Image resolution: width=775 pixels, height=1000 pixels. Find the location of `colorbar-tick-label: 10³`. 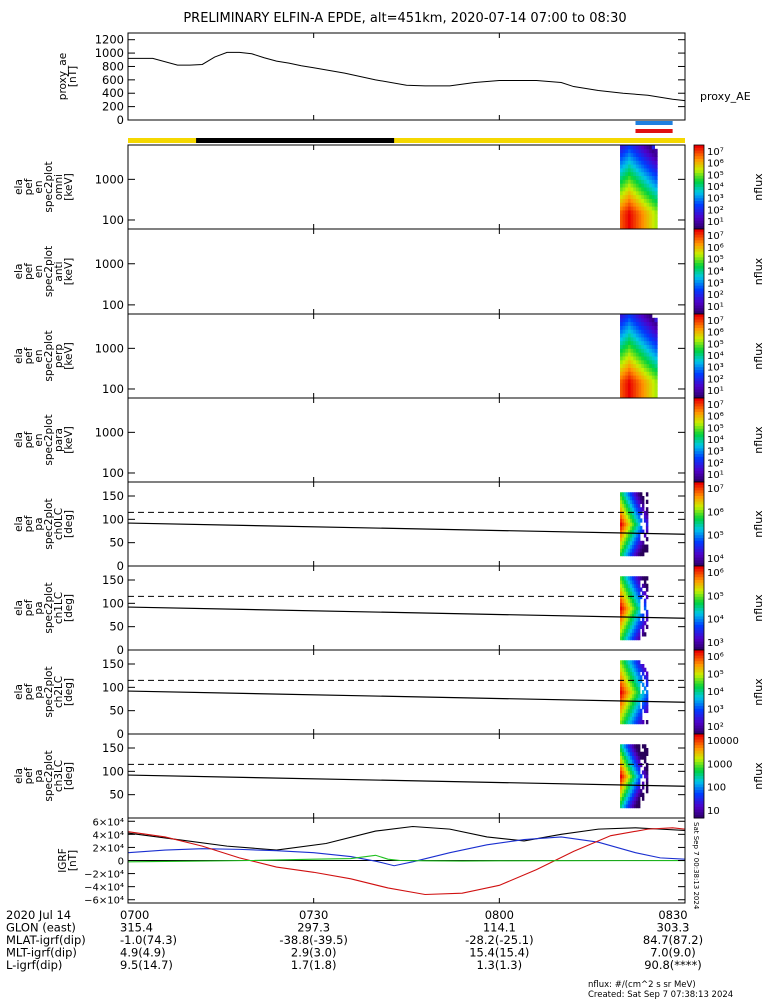

colorbar-tick-label: 10³ is located at coordinates (715, 283).